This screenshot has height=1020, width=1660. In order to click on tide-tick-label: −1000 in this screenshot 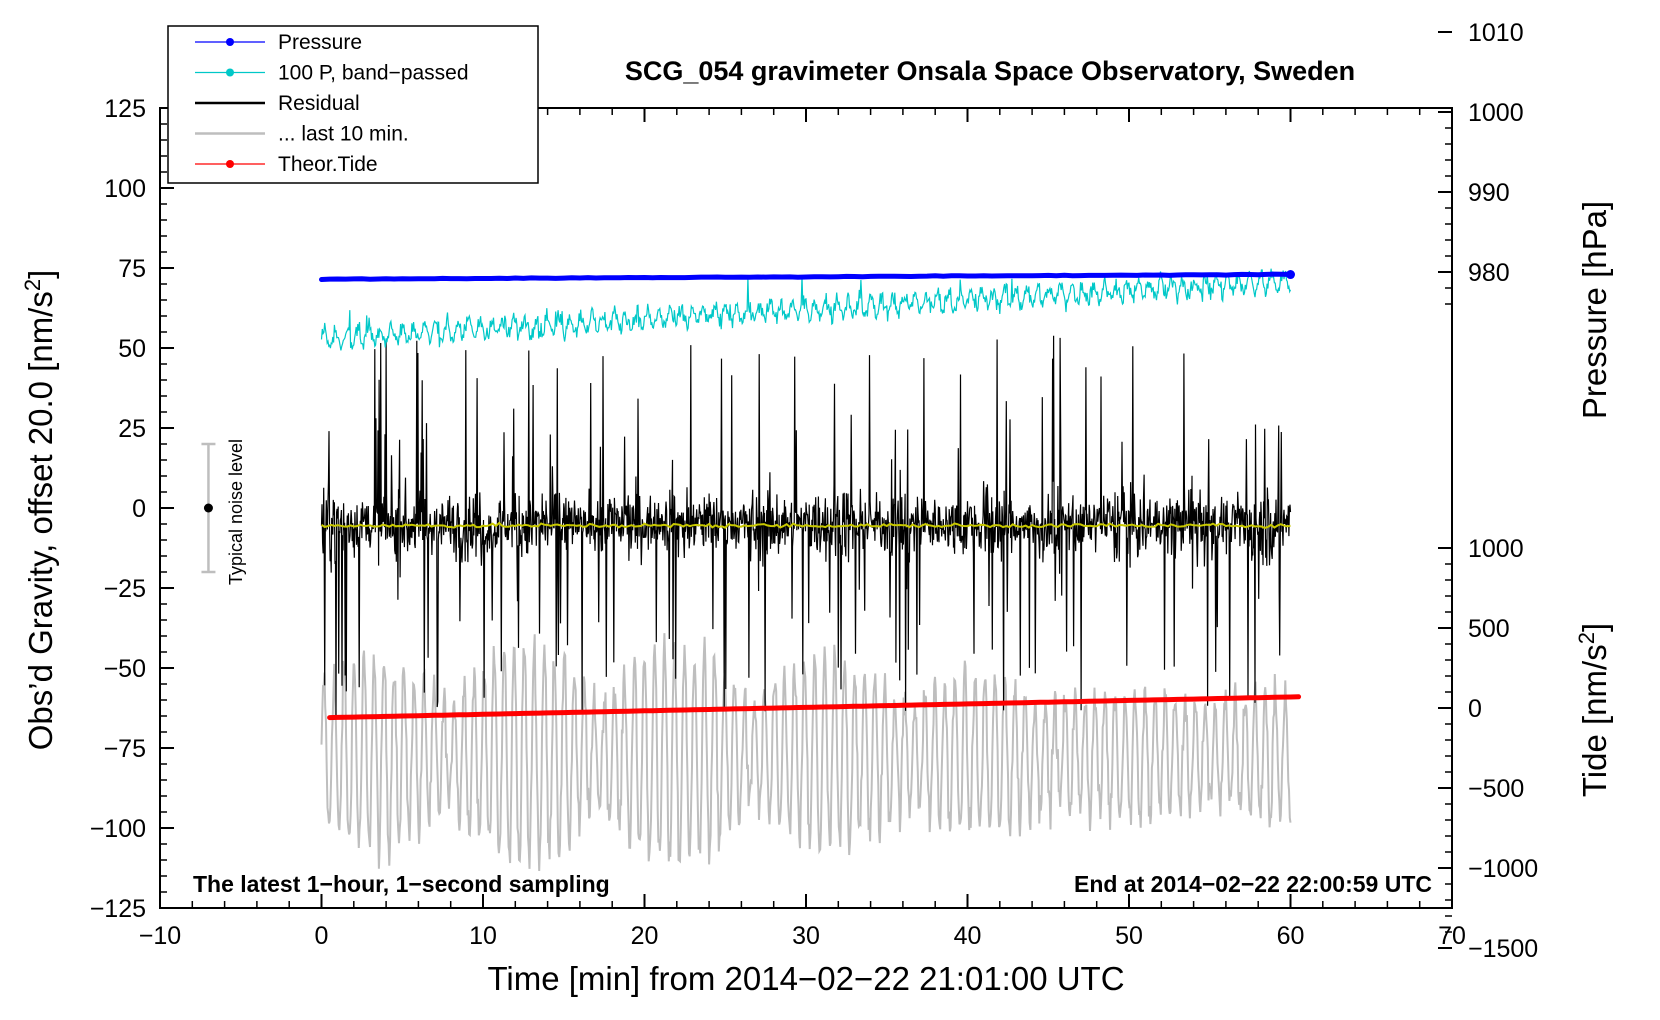, I will do `click(1503, 869)`.